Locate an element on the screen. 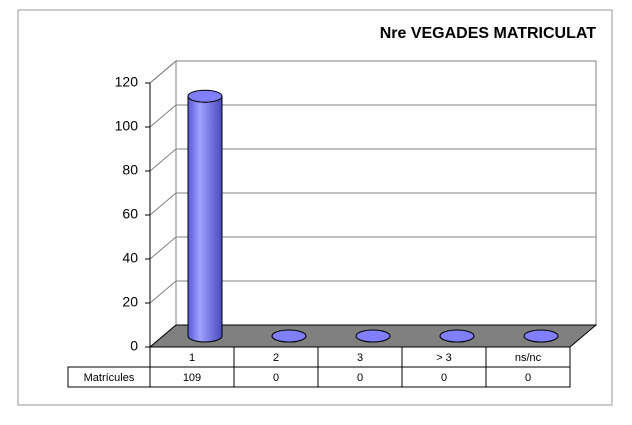 This screenshot has height=425, width=632. y-tick-label: 80 is located at coordinates (130, 170).